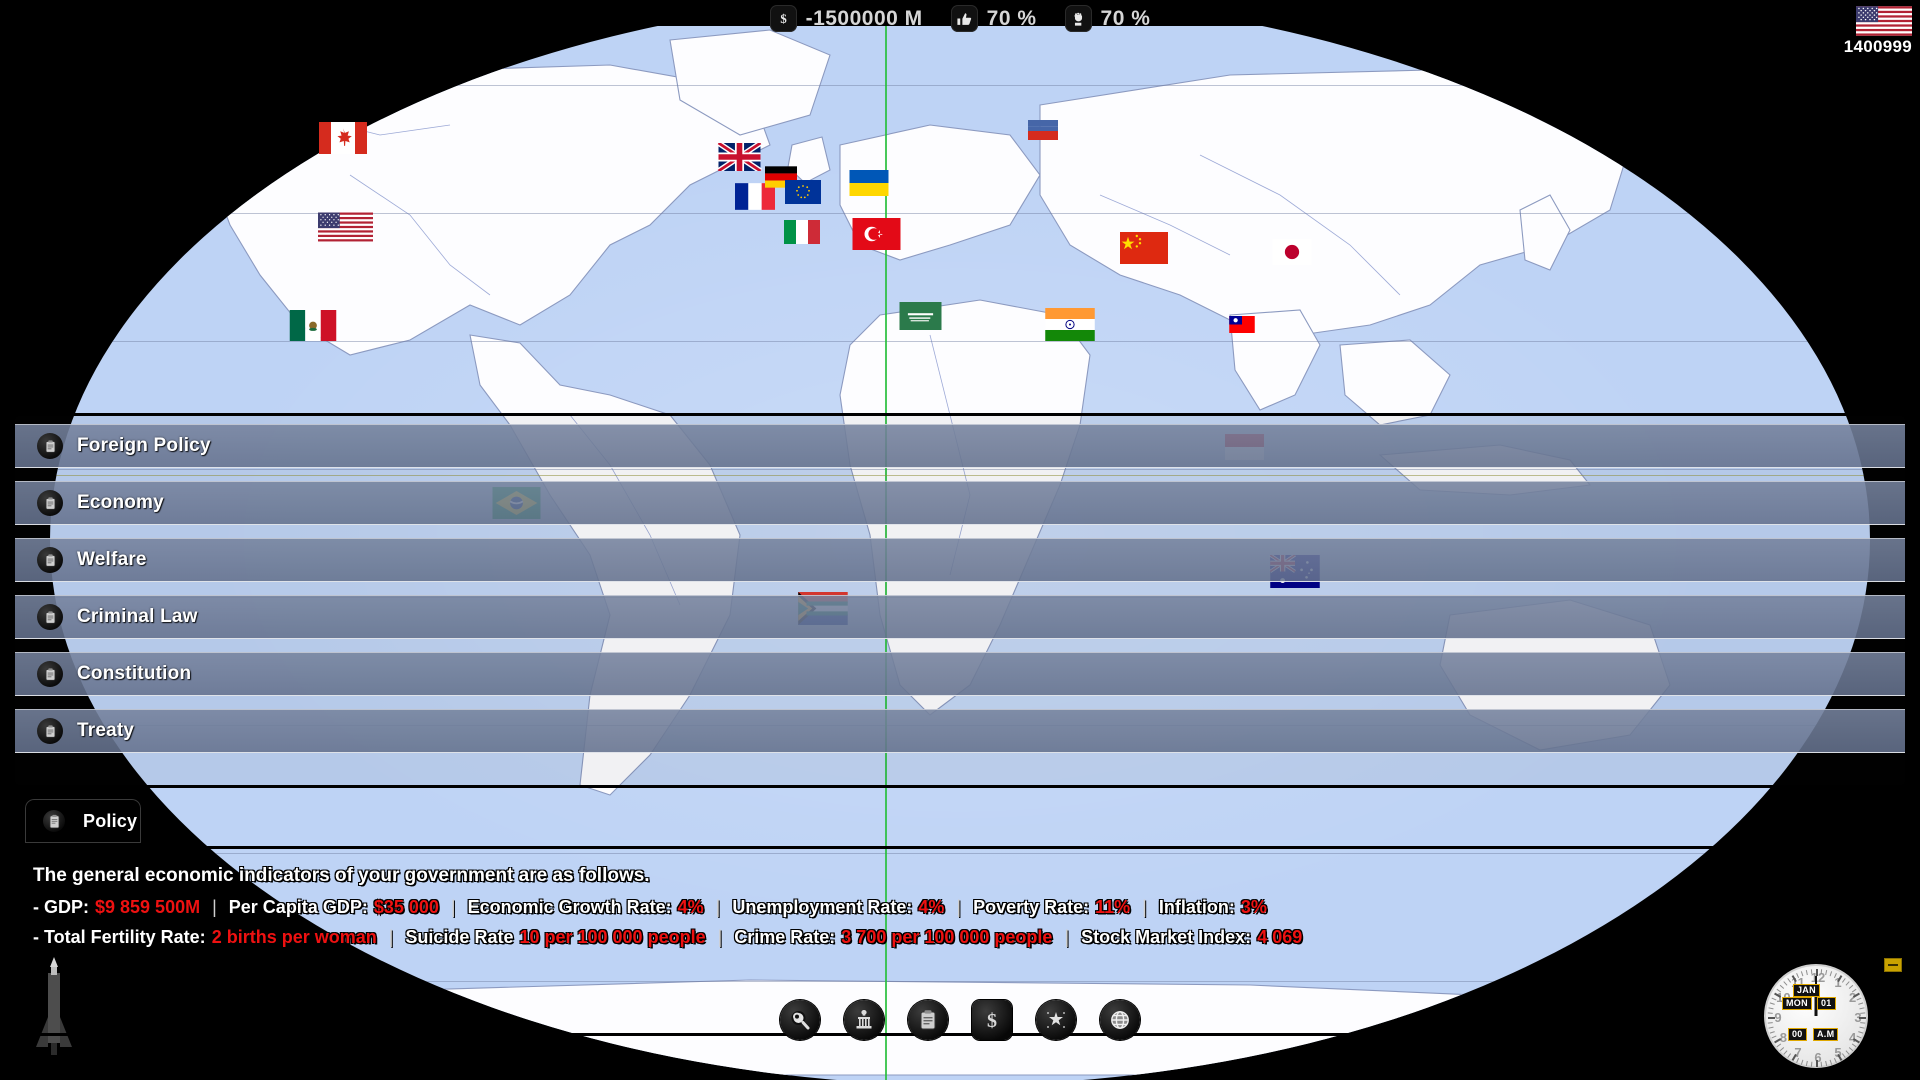 The height and width of the screenshot is (1080, 1920). What do you see at coordinates (947, 937) in the screenshot?
I see `indicator-value: 3 700 per 100 000 people` at bounding box center [947, 937].